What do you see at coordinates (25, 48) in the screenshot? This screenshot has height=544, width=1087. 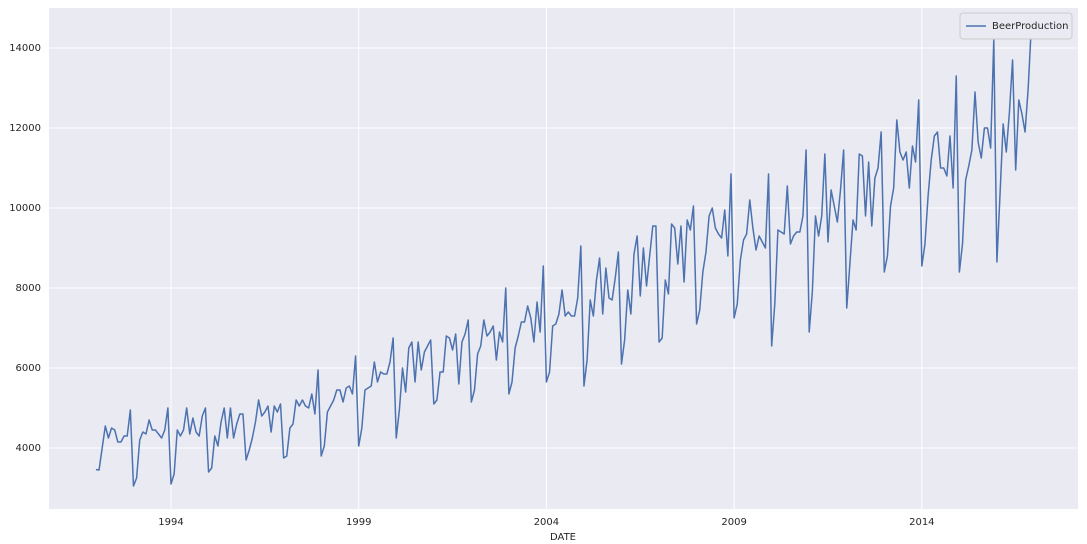 I see `y-tick-label: 14000` at bounding box center [25, 48].